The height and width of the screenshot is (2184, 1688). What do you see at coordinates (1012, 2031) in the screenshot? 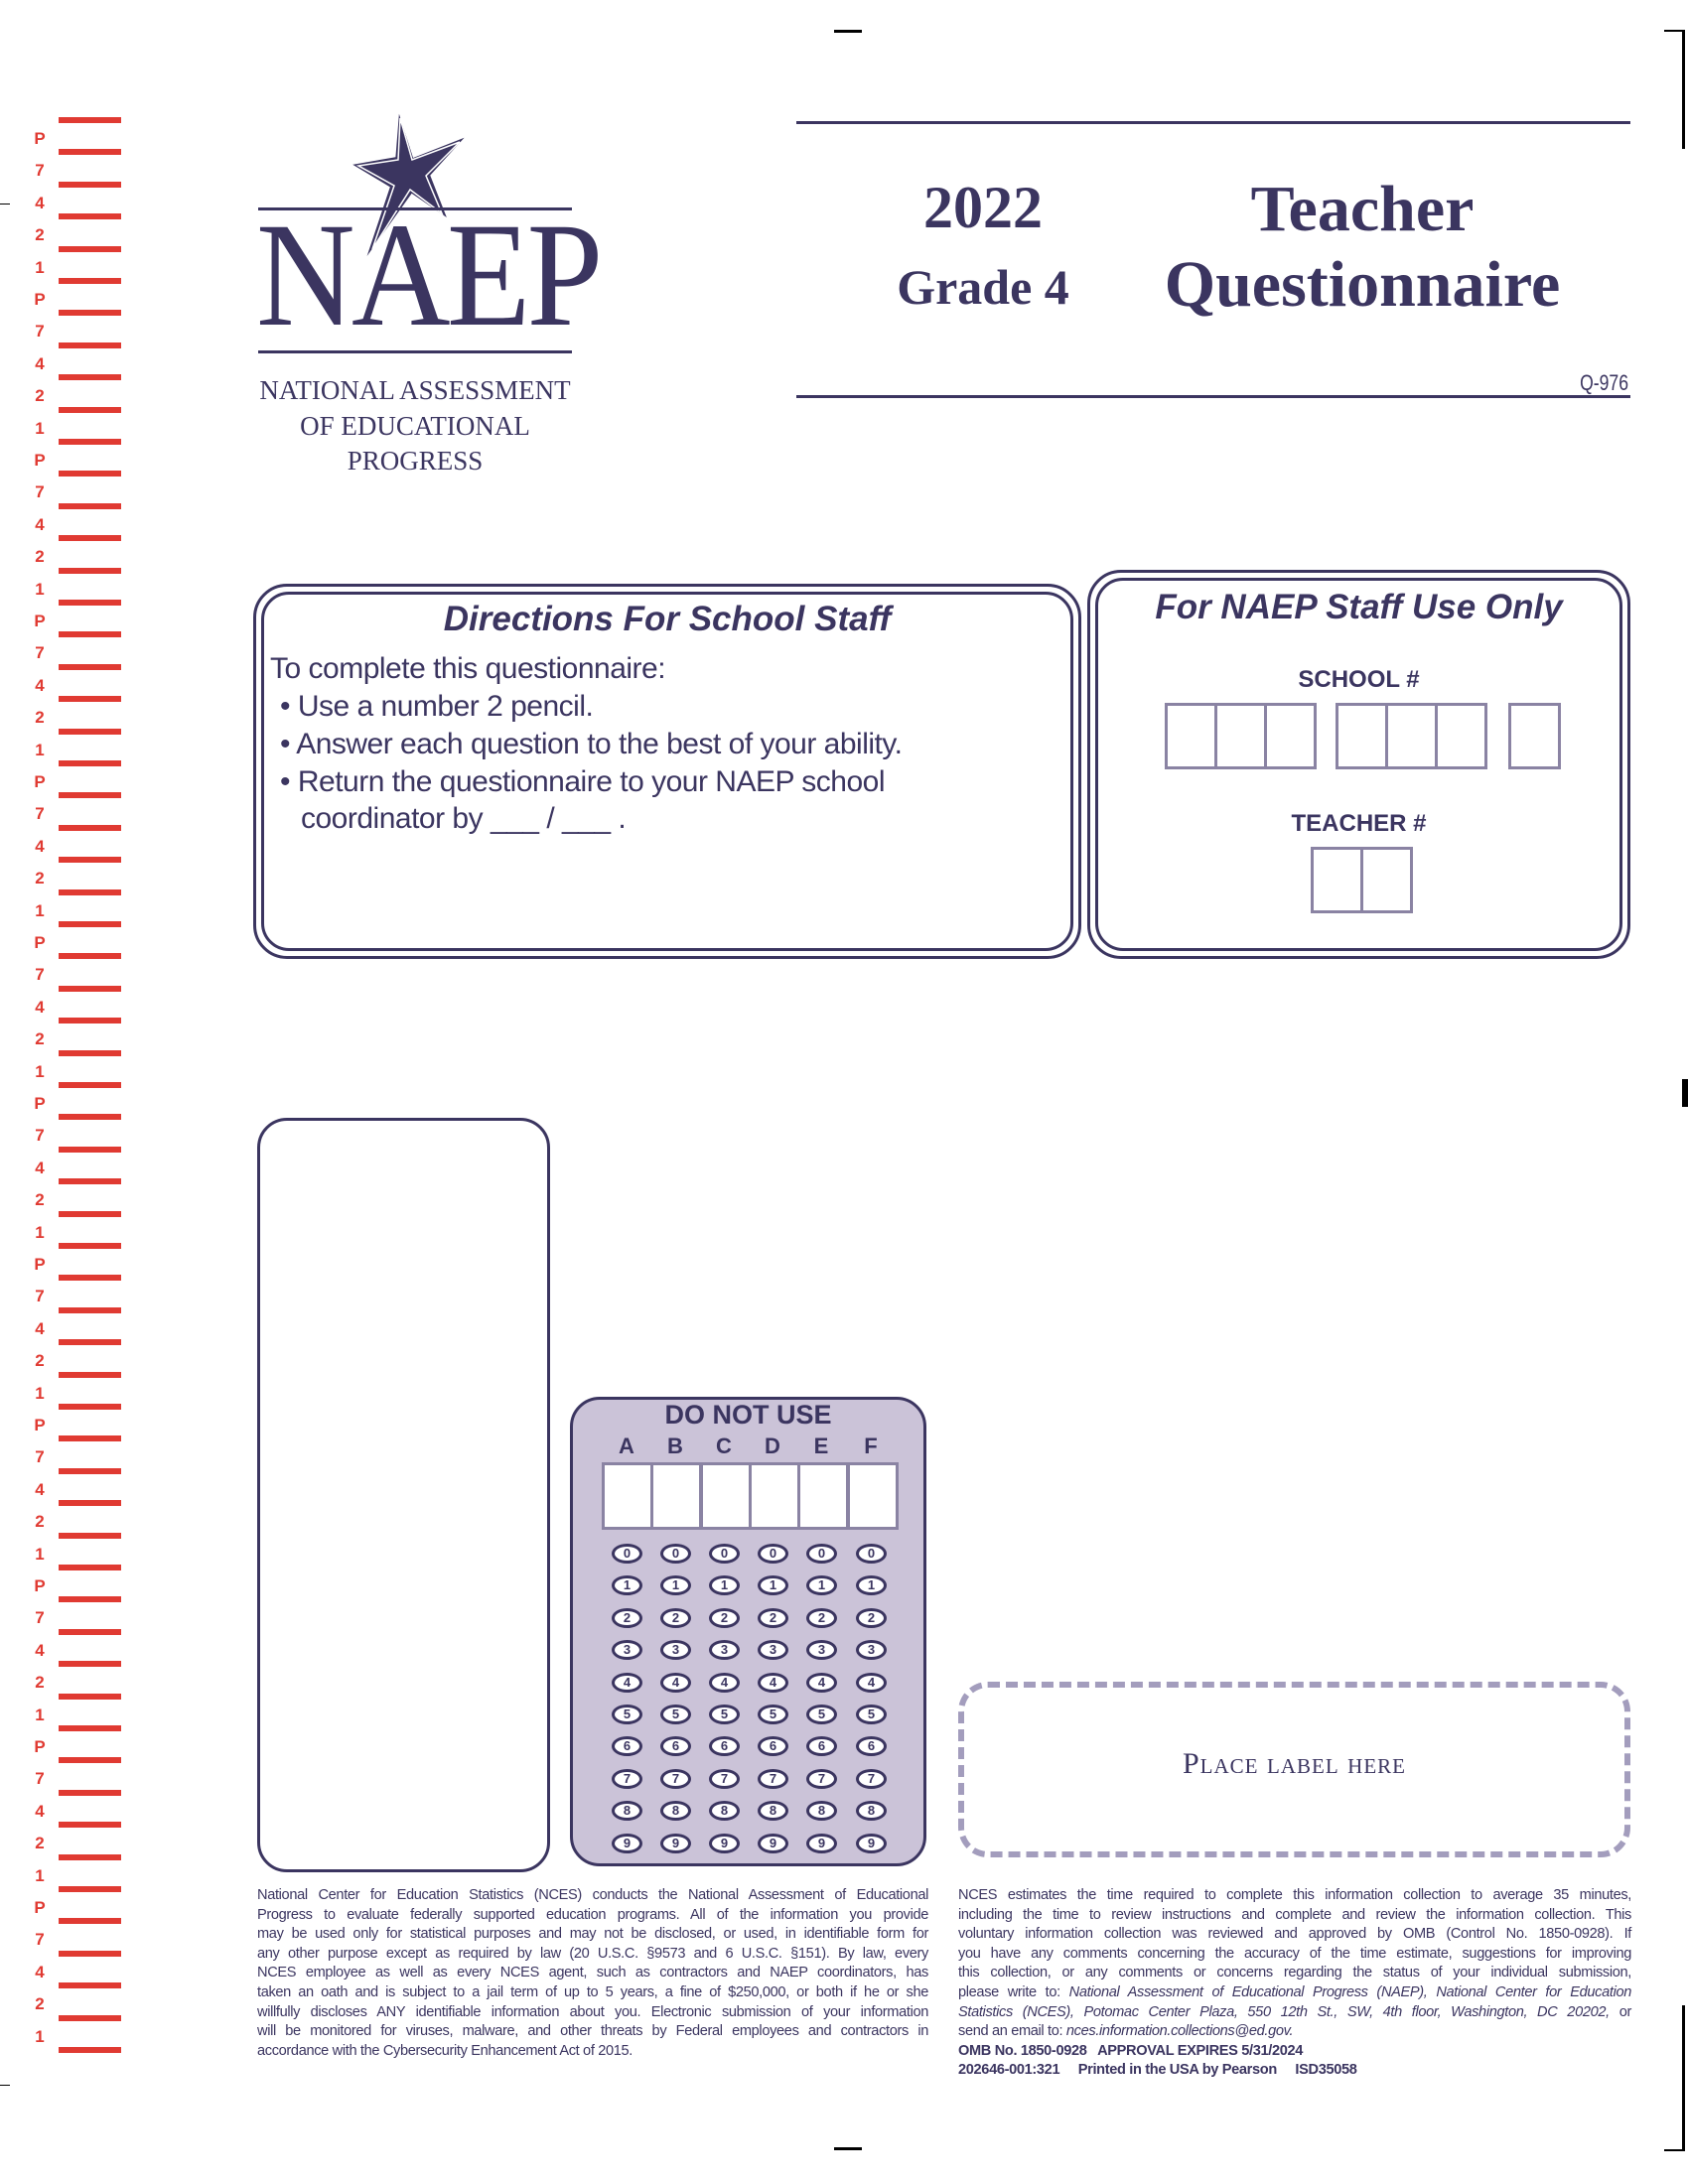
I see `notice-text: send an email to:` at bounding box center [1012, 2031].